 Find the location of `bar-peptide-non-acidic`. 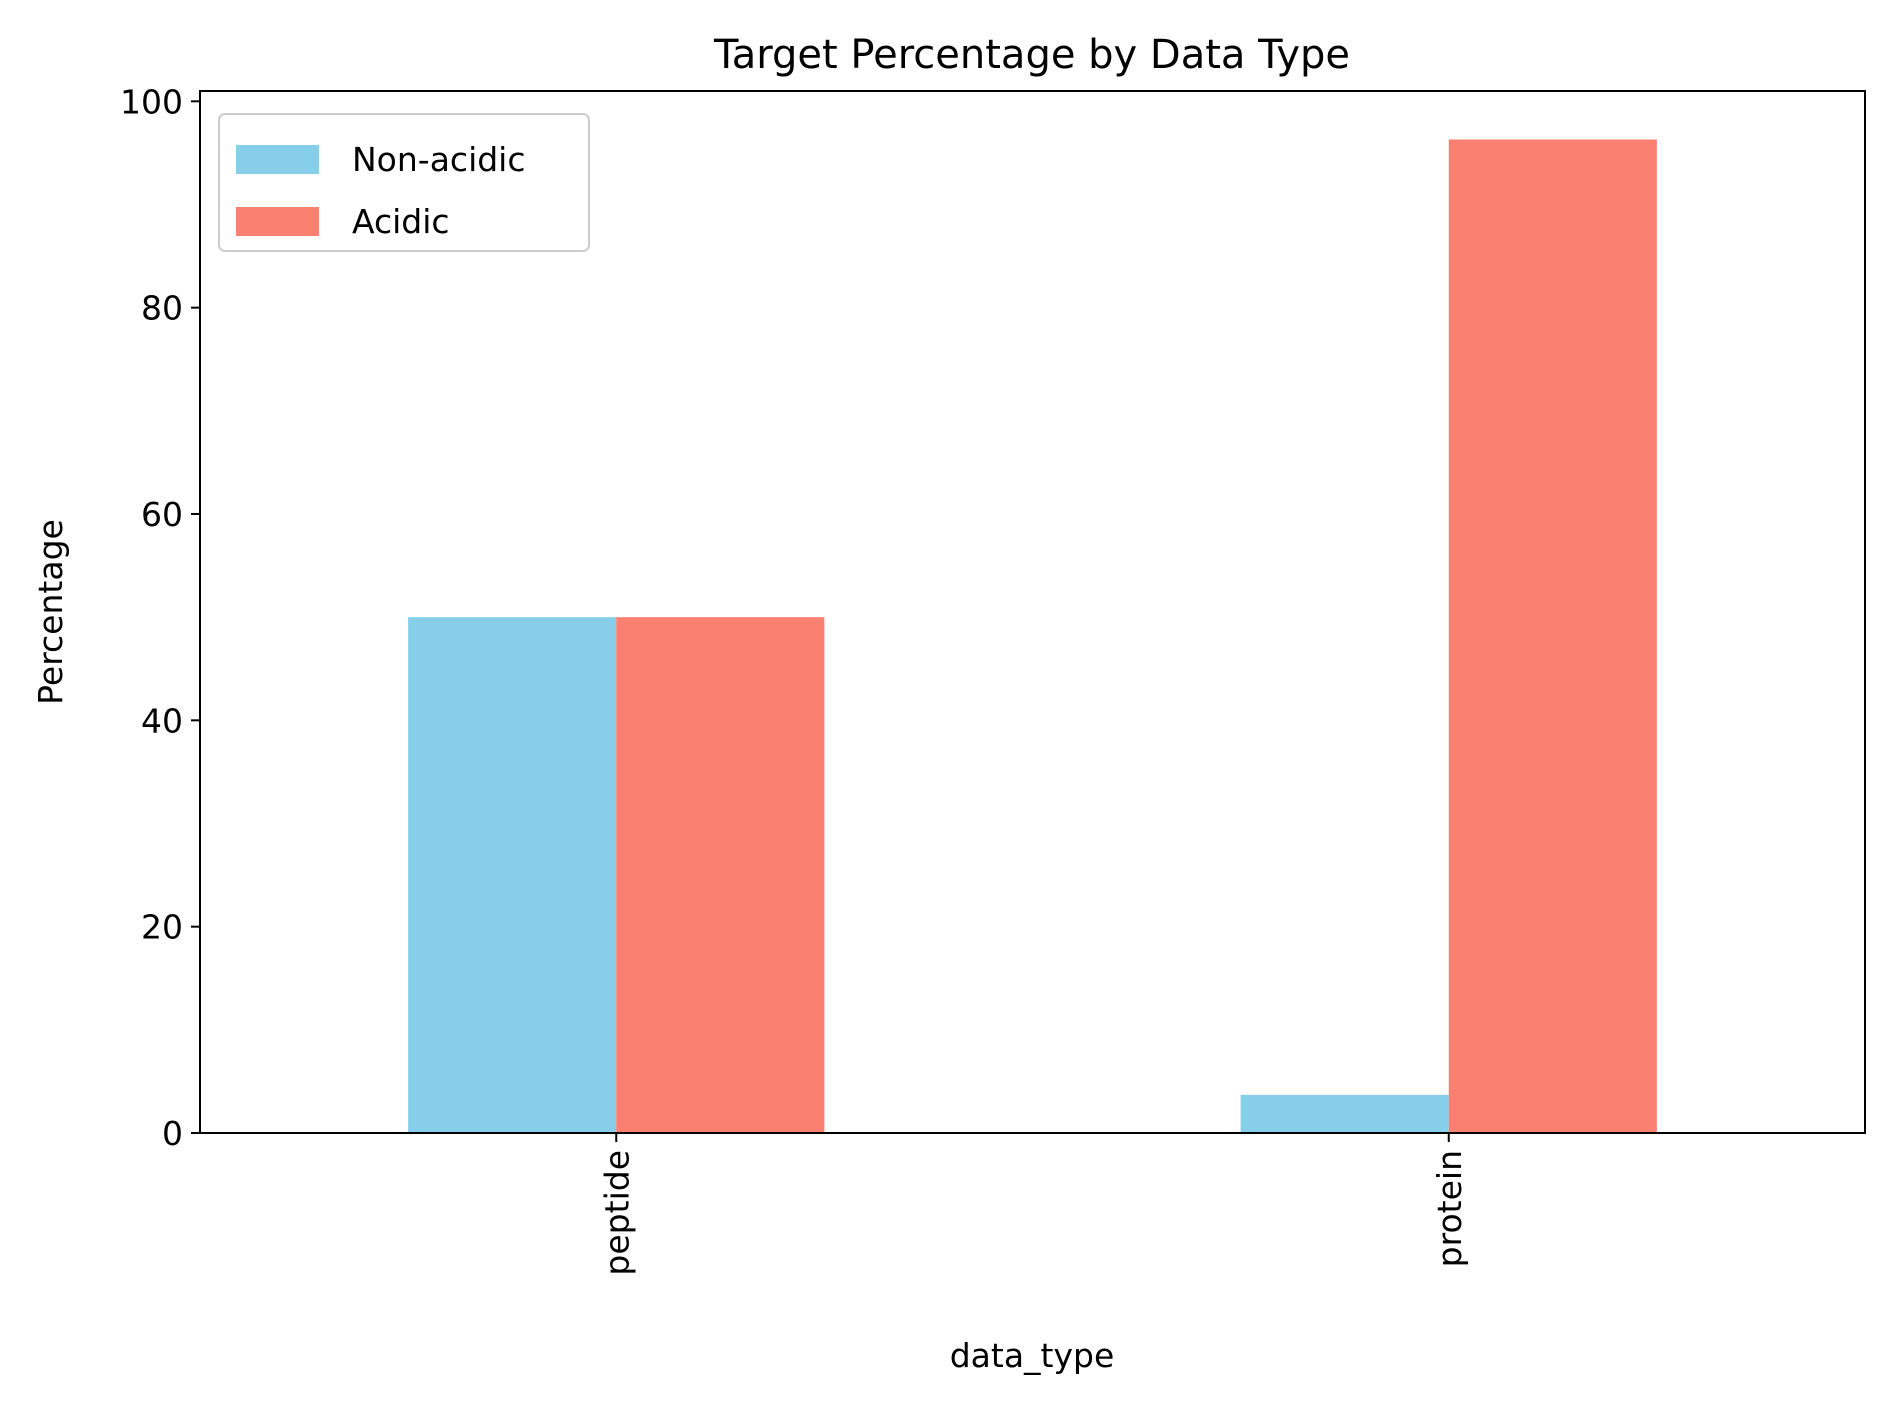

bar-peptide-non-acidic is located at coordinates (512, 875).